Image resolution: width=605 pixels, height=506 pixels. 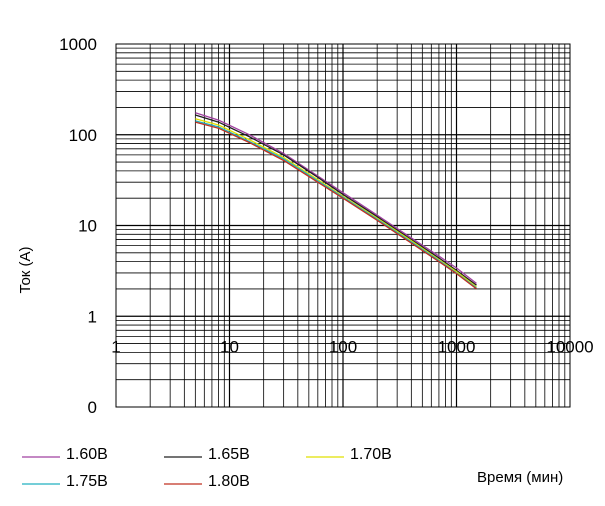 I want to click on y-tick-label: 10, so click(x=87, y=226).